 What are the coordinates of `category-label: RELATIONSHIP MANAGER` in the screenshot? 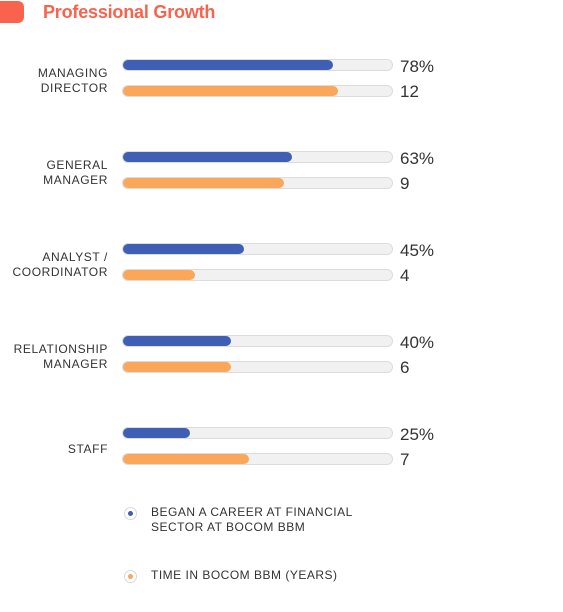 It's located at (54, 357).